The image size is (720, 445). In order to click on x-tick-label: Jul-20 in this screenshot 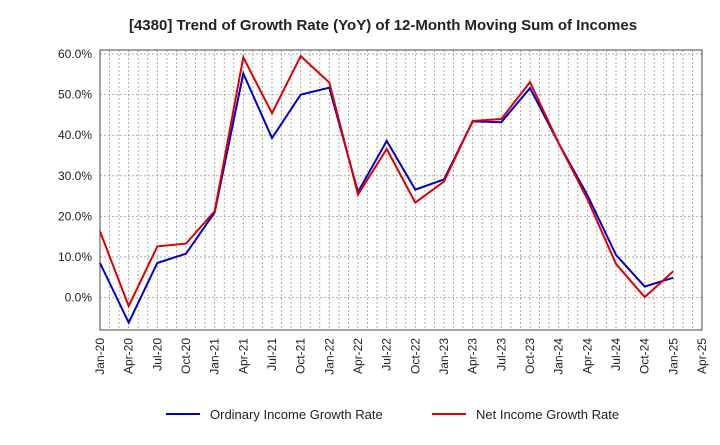, I will do `click(157, 354)`.